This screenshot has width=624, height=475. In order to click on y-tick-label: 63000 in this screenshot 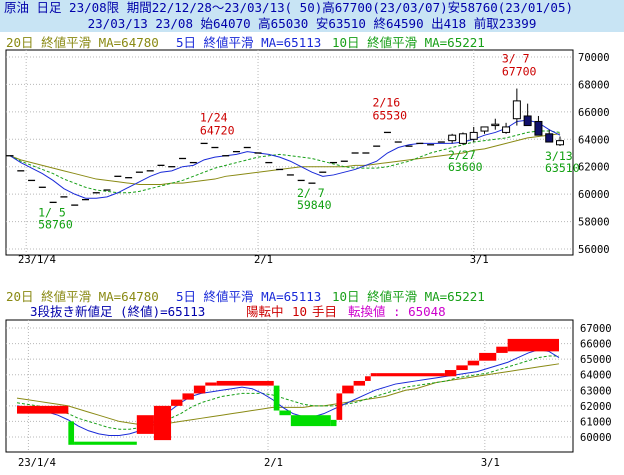, I will do `click(596, 391)`.